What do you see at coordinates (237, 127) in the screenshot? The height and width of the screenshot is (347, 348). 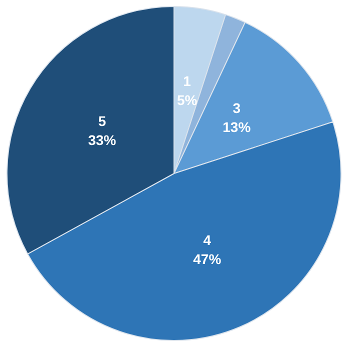 I see `data-label: 13%` at bounding box center [237, 127].